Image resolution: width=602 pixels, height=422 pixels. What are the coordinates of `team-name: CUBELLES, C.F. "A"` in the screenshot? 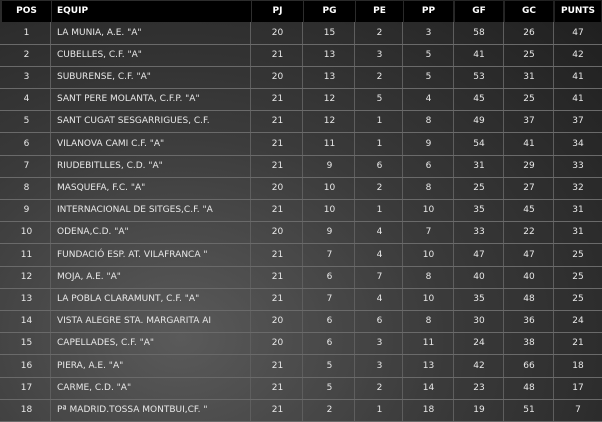 It's located at (99, 54).